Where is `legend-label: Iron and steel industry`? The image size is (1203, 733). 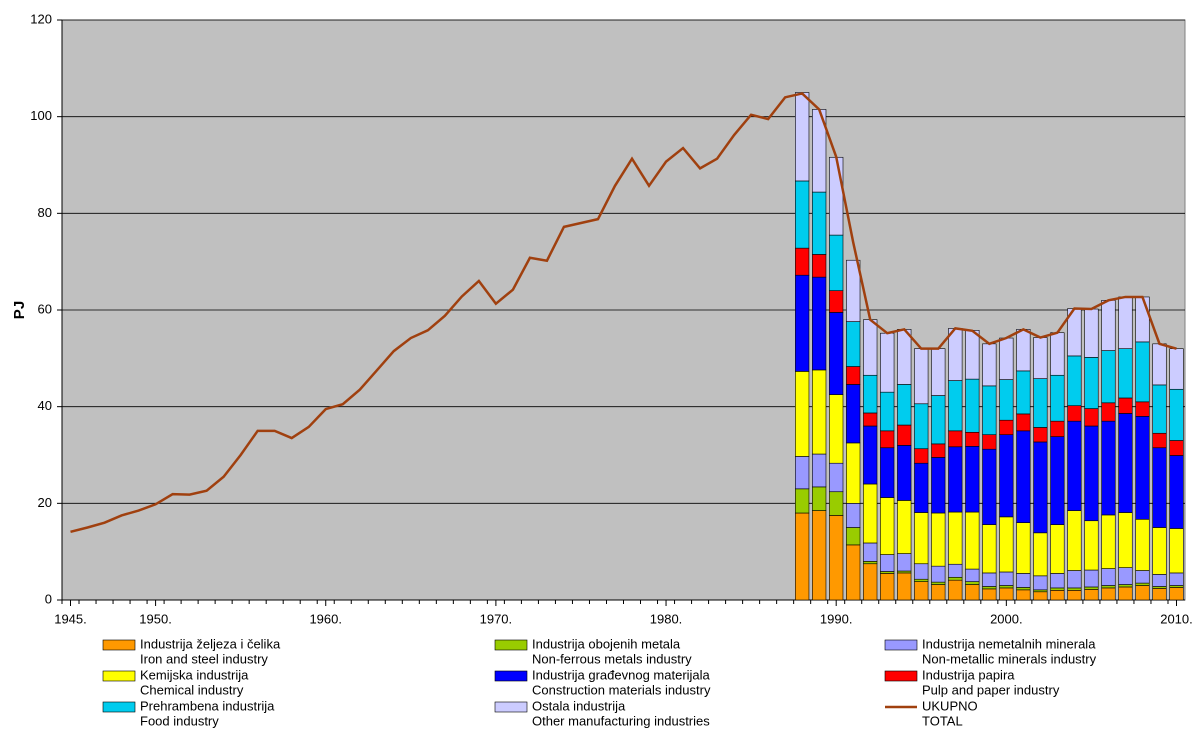 legend-label: Iron and steel industry is located at coordinates (204, 658).